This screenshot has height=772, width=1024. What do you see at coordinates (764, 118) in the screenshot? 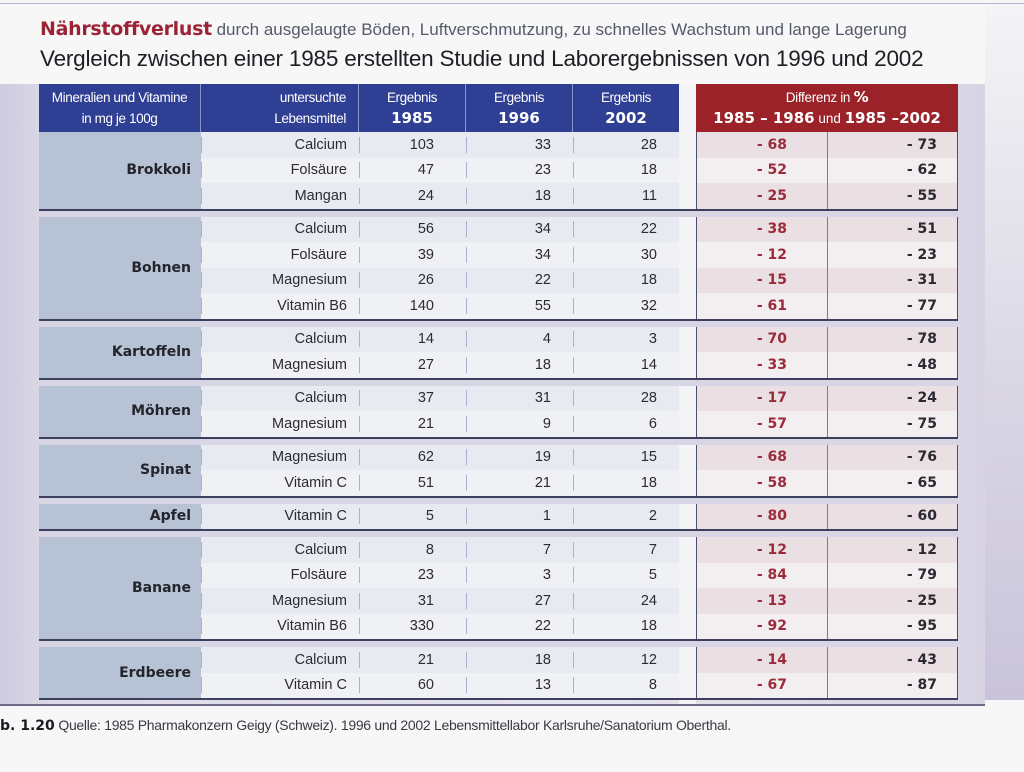
I see `header-diff-range1: 1985 – 1986` at bounding box center [764, 118].